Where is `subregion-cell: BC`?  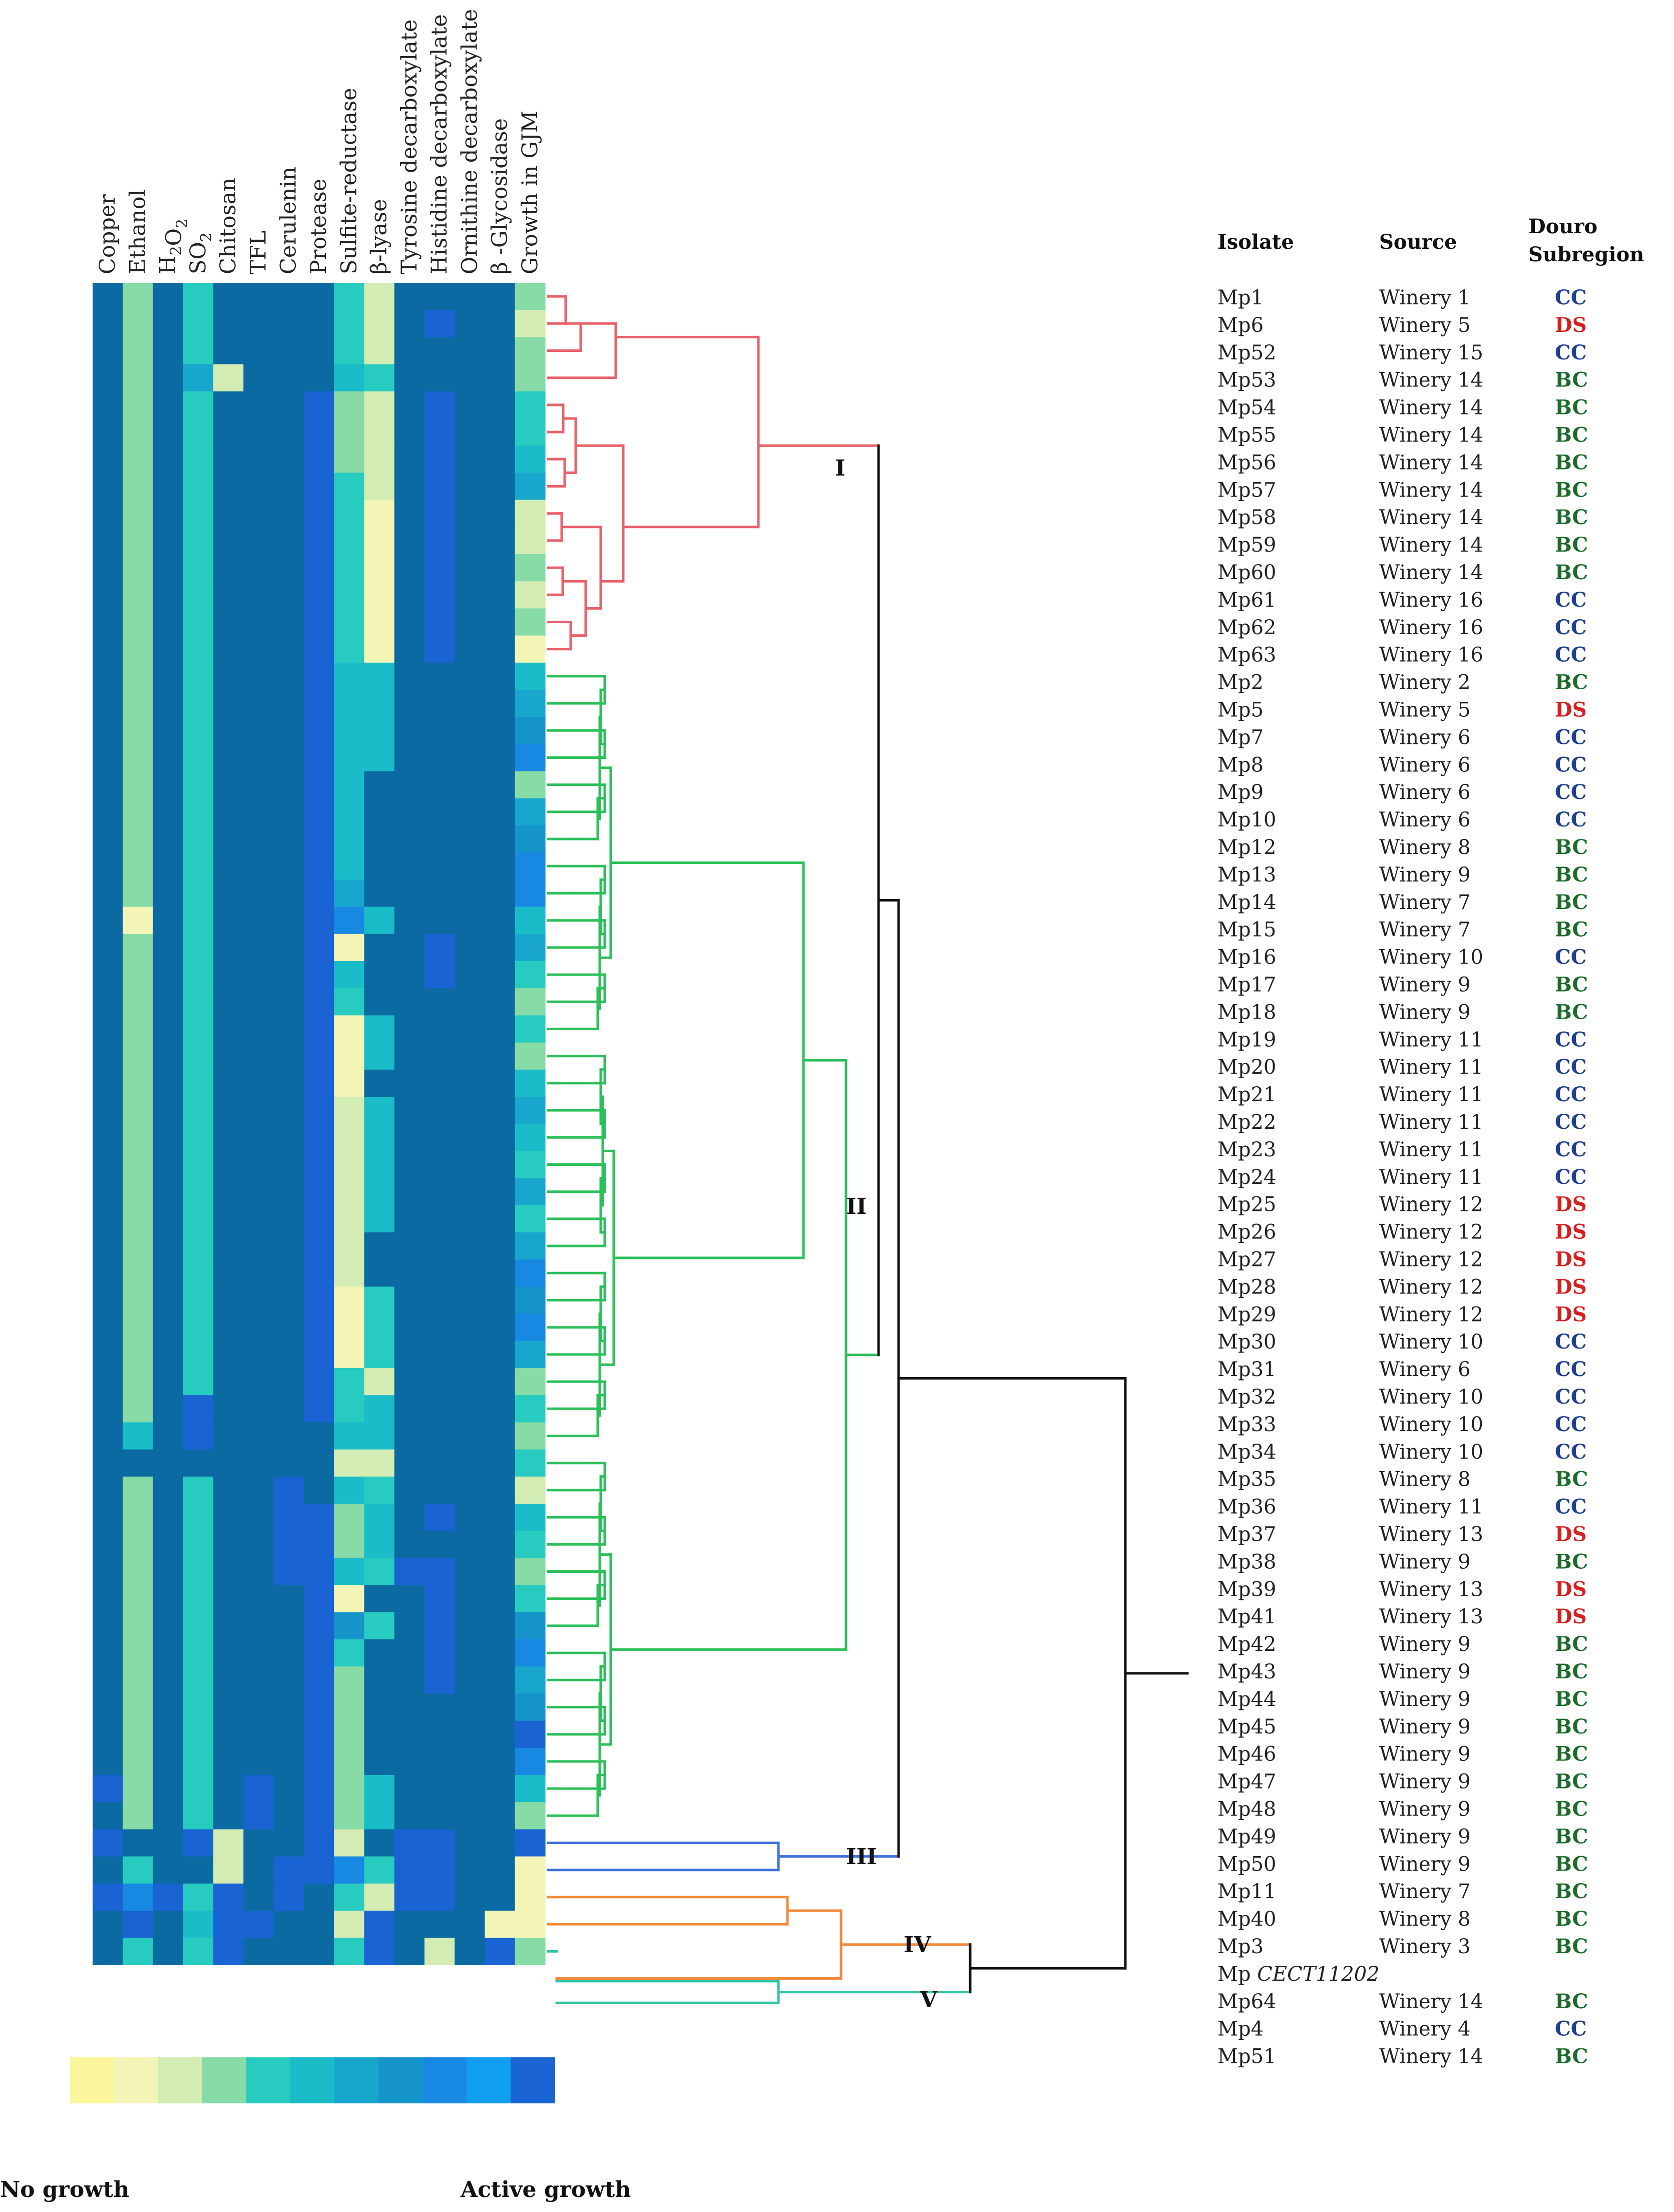
subregion-cell: BC is located at coordinates (1571, 407).